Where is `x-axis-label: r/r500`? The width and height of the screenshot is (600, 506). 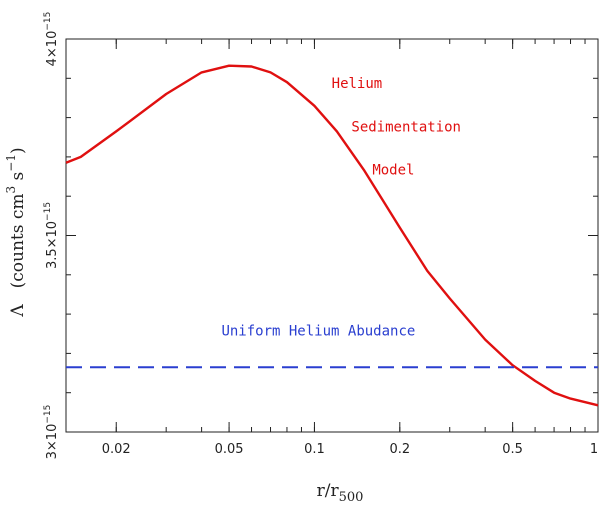 x-axis-label: r/r500 is located at coordinates (340, 493).